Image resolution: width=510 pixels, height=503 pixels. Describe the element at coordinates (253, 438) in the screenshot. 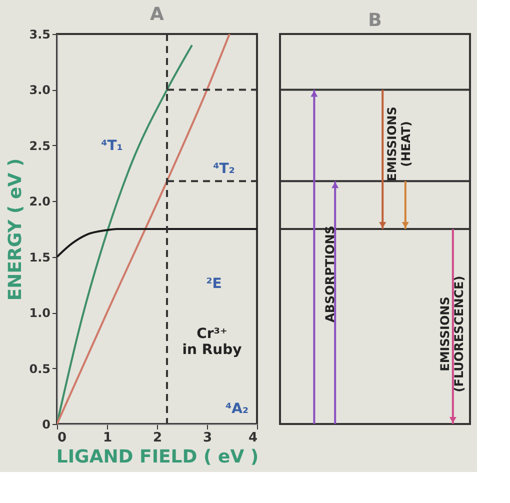

I see `x-tick-label: 4` at that location.